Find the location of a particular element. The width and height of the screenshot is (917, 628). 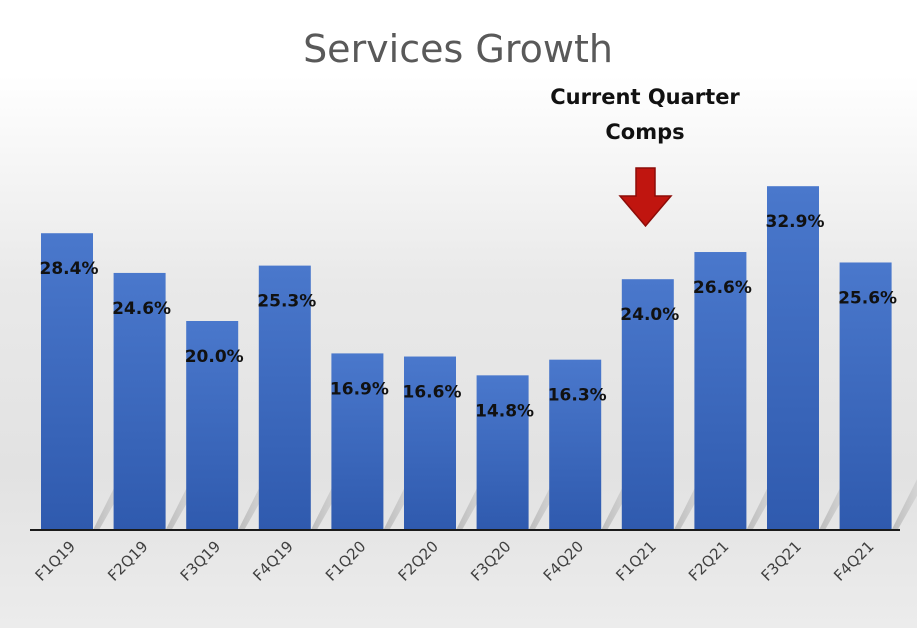

value-label-f2q19: 24.6% is located at coordinates (141, 309).